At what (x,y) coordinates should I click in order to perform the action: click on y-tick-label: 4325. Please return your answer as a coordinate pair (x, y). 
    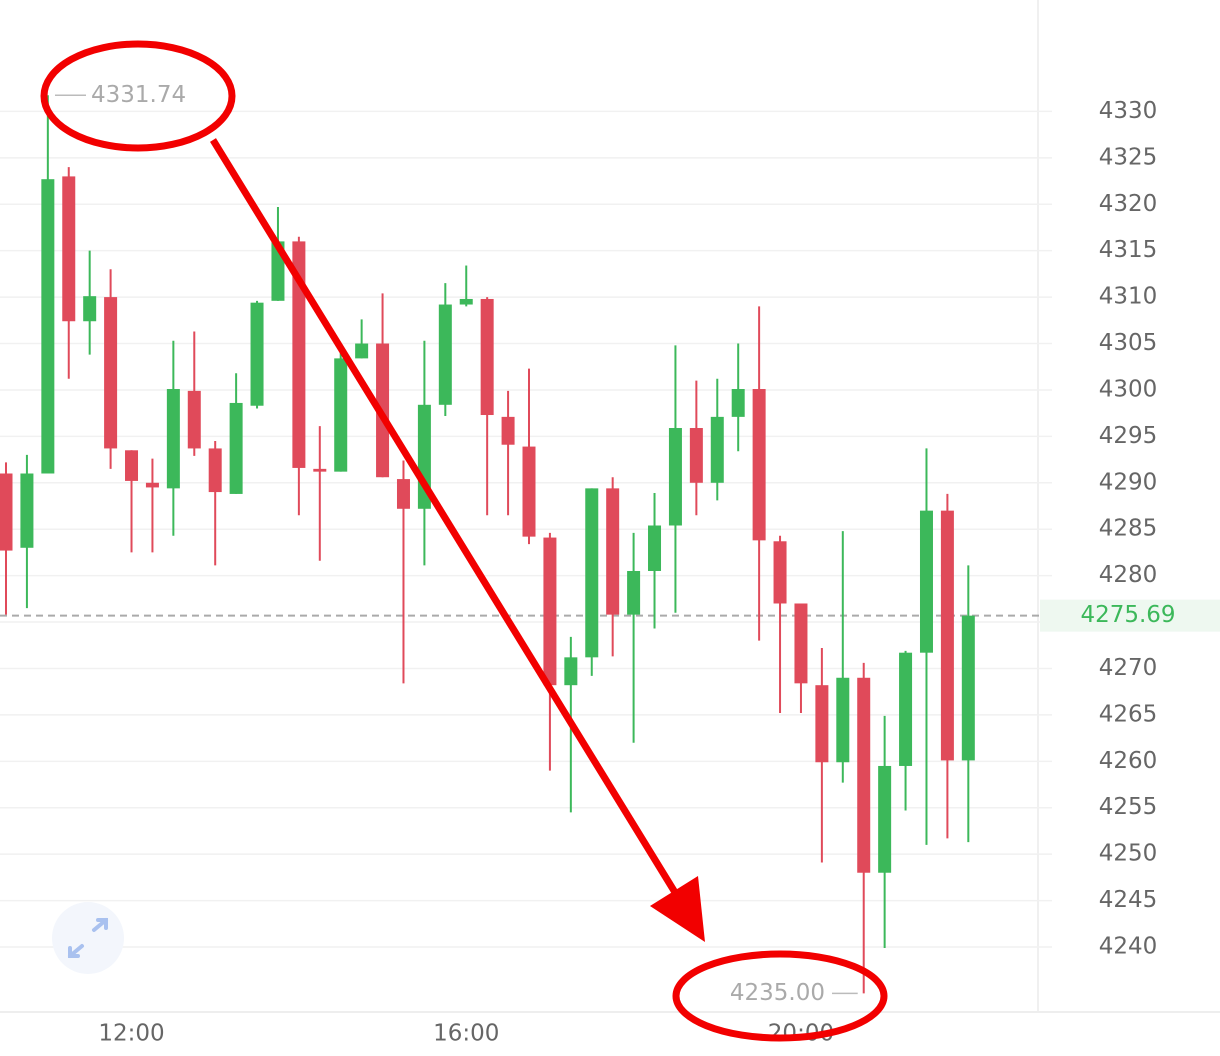
    Looking at the image, I should click on (1128, 157).